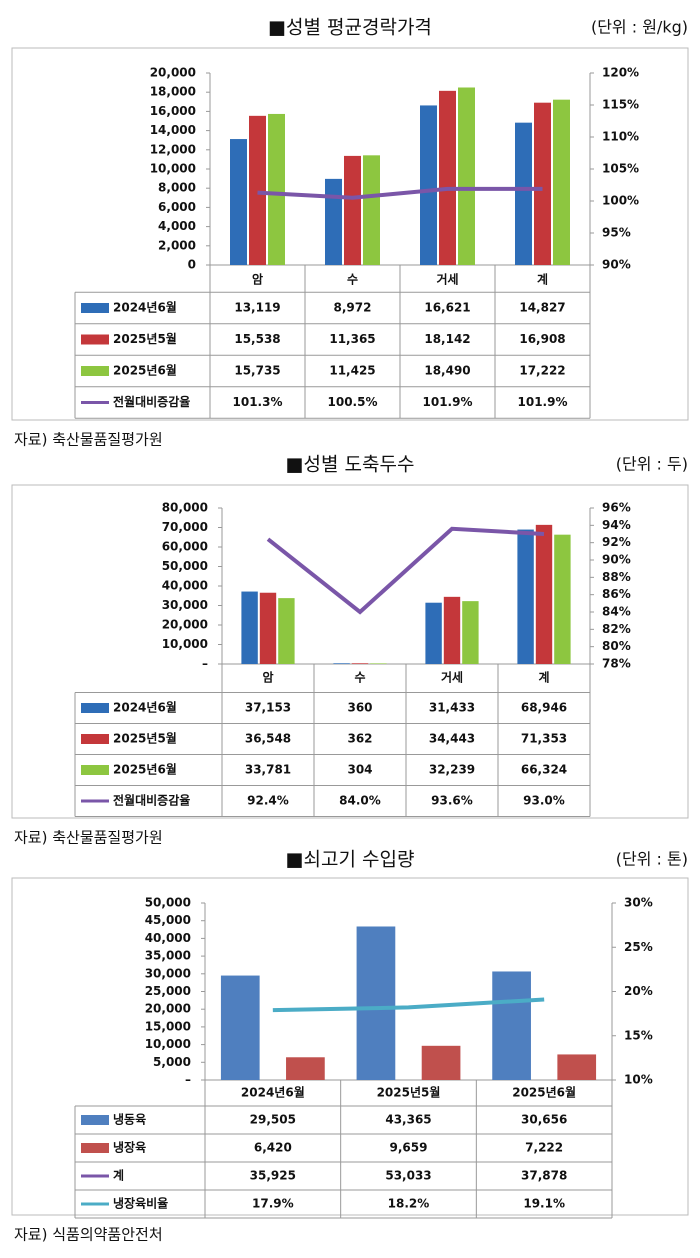  Describe the element at coordinates (353, 308) in the screenshot. I see `table-cell: 8,972` at that location.